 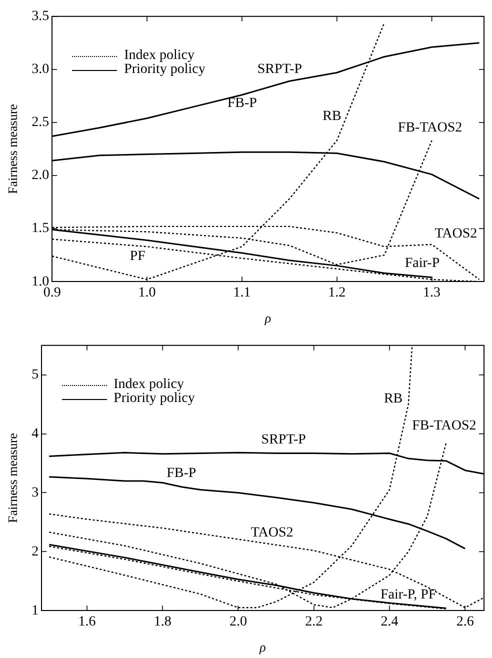 What do you see at coordinates (41, 122) in the screenshot?
I see `y-tick-label: 2.5` at bounding box center [41, 122].